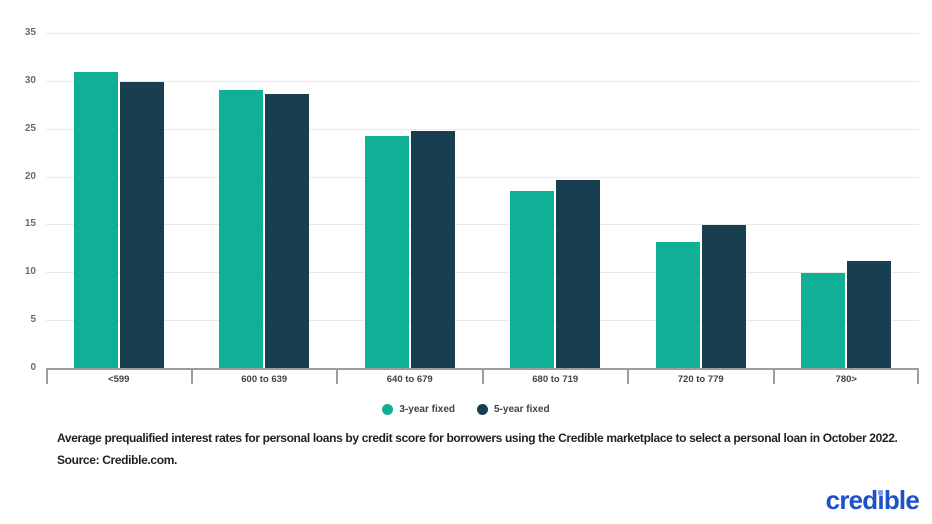 This screenshot has width=932, height=524. Describe the element at coordinates (852, 500) in the screenshot. I see `logo-text-prefix: cred` at that location.